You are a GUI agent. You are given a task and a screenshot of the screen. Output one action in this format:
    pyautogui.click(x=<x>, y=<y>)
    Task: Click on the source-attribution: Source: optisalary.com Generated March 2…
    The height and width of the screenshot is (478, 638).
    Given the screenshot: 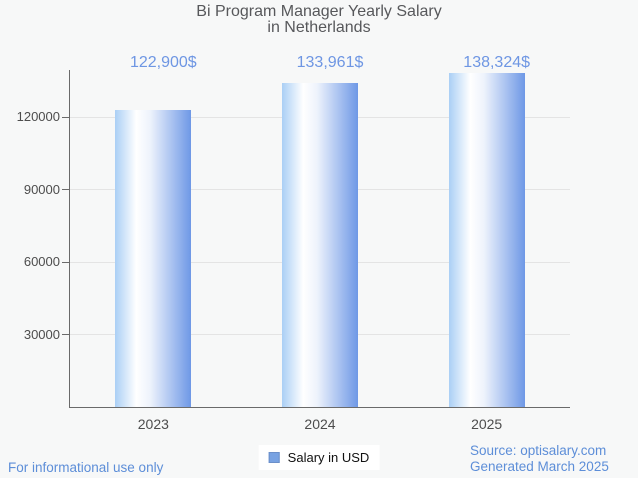 What is the action you would take?
    pyautogui.click(x=539, y=459)
    